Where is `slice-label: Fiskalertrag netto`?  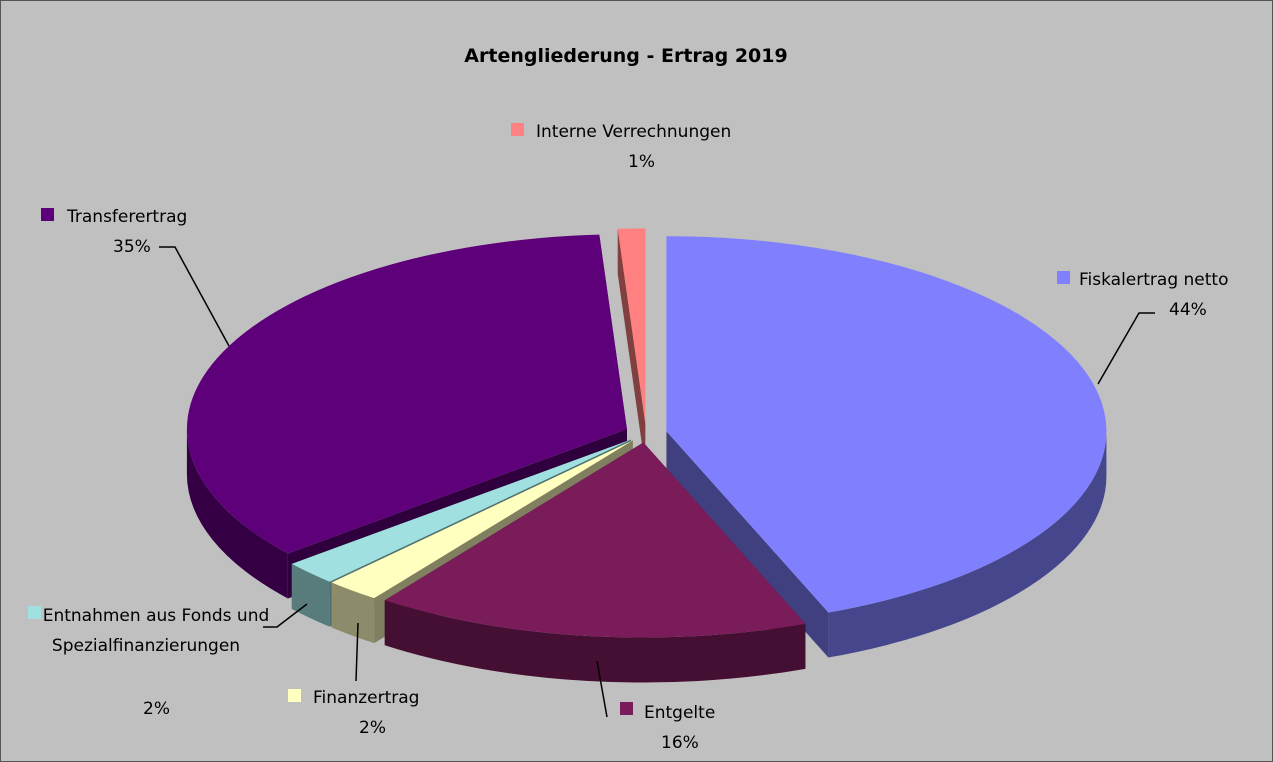
slice-label: Fiskalertrag netto is located at coordinates (1154, 280).